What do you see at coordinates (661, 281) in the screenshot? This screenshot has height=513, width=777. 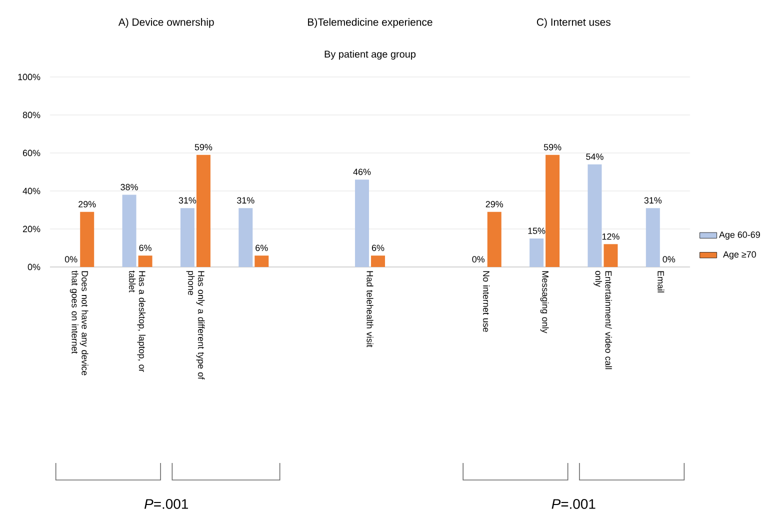 I see `x-tick-label: Email` at bounding box center [661, 281].